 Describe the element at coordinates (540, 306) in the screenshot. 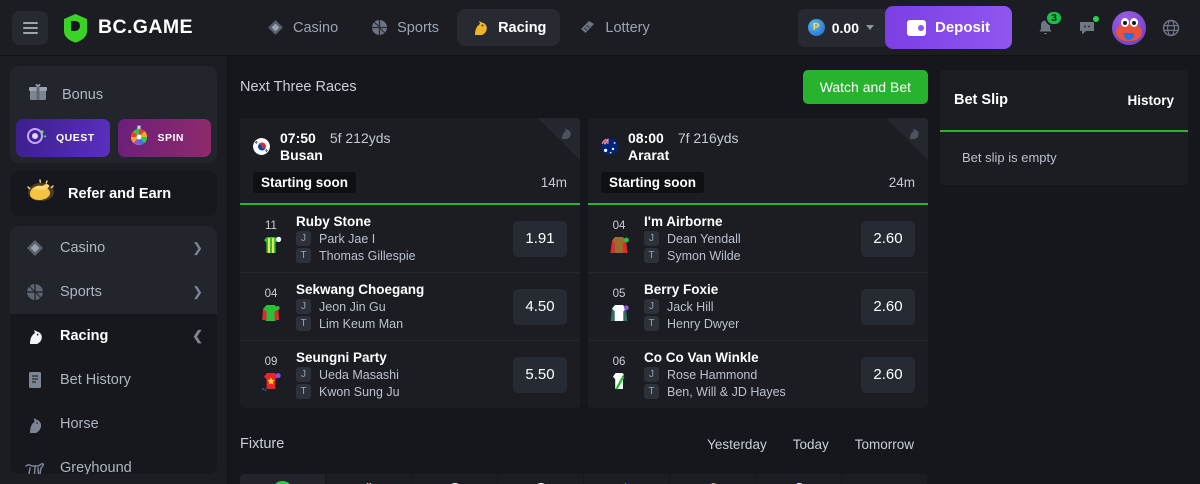

I see `odds-button: 4.50` at that location.